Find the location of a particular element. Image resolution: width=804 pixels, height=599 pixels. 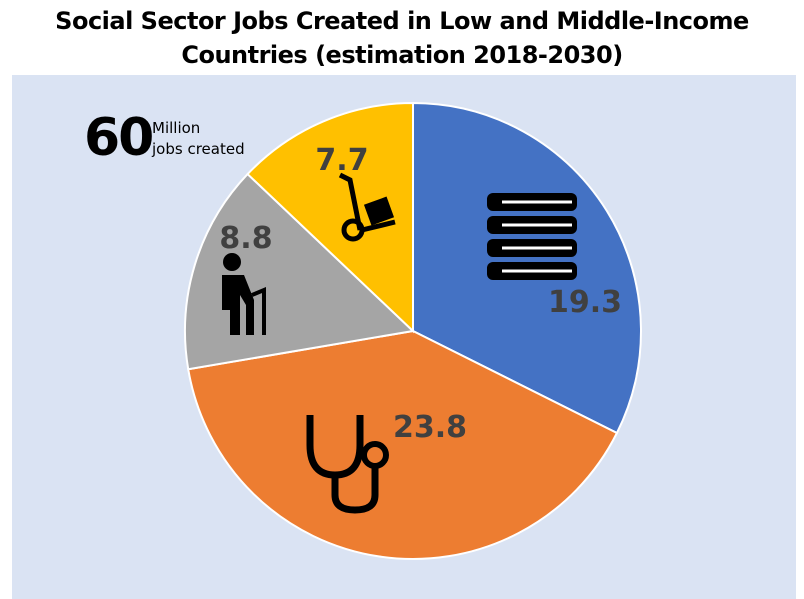

title-line-2: Countries (estimation 2018-2030) is located at coordinates (402, 55).